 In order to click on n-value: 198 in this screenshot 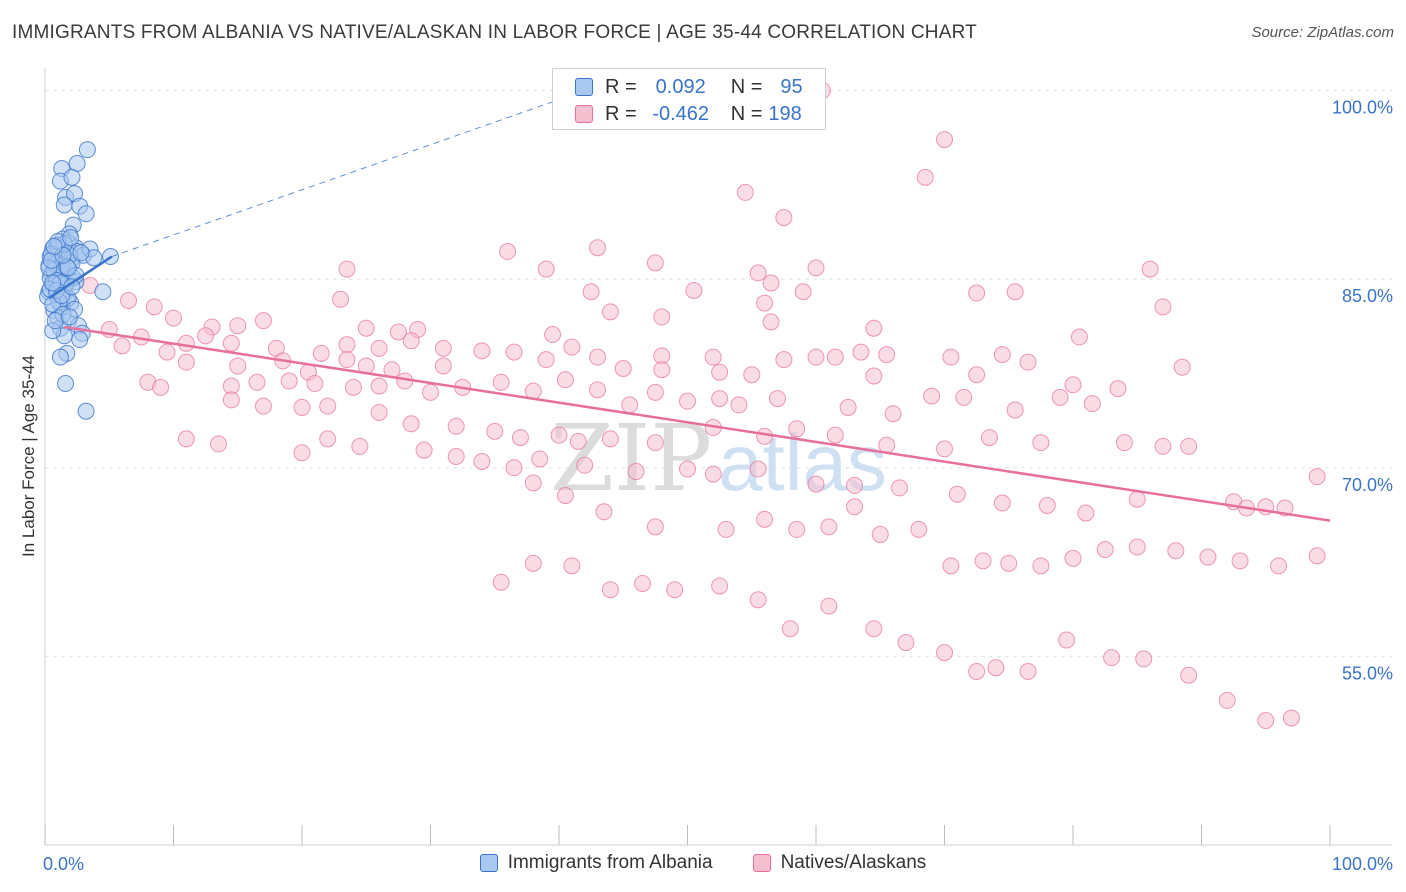, I will do `click(785, 113)`.